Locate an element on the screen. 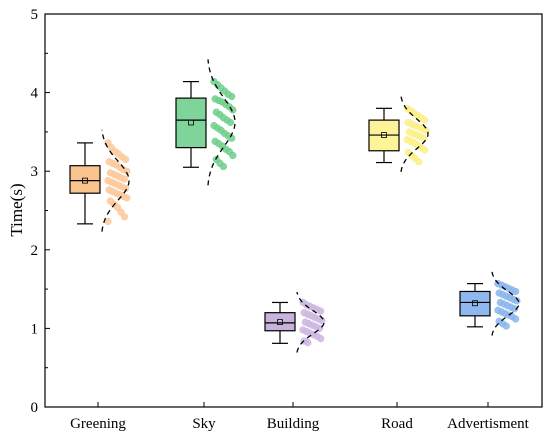  box-group-sky is located at coordinates (206, 122).